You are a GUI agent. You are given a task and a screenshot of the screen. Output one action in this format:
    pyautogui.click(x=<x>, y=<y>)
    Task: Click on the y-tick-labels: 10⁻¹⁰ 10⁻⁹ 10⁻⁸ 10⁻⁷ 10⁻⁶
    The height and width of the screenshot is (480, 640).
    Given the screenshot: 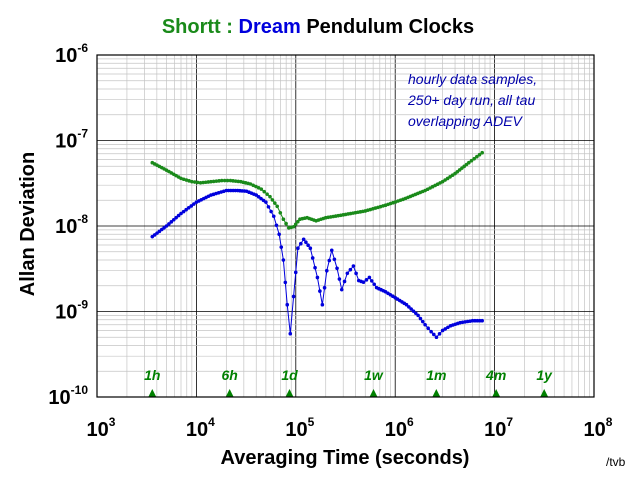 What is the action you would take?
    pyautogui.click(x=68, y=225)
    